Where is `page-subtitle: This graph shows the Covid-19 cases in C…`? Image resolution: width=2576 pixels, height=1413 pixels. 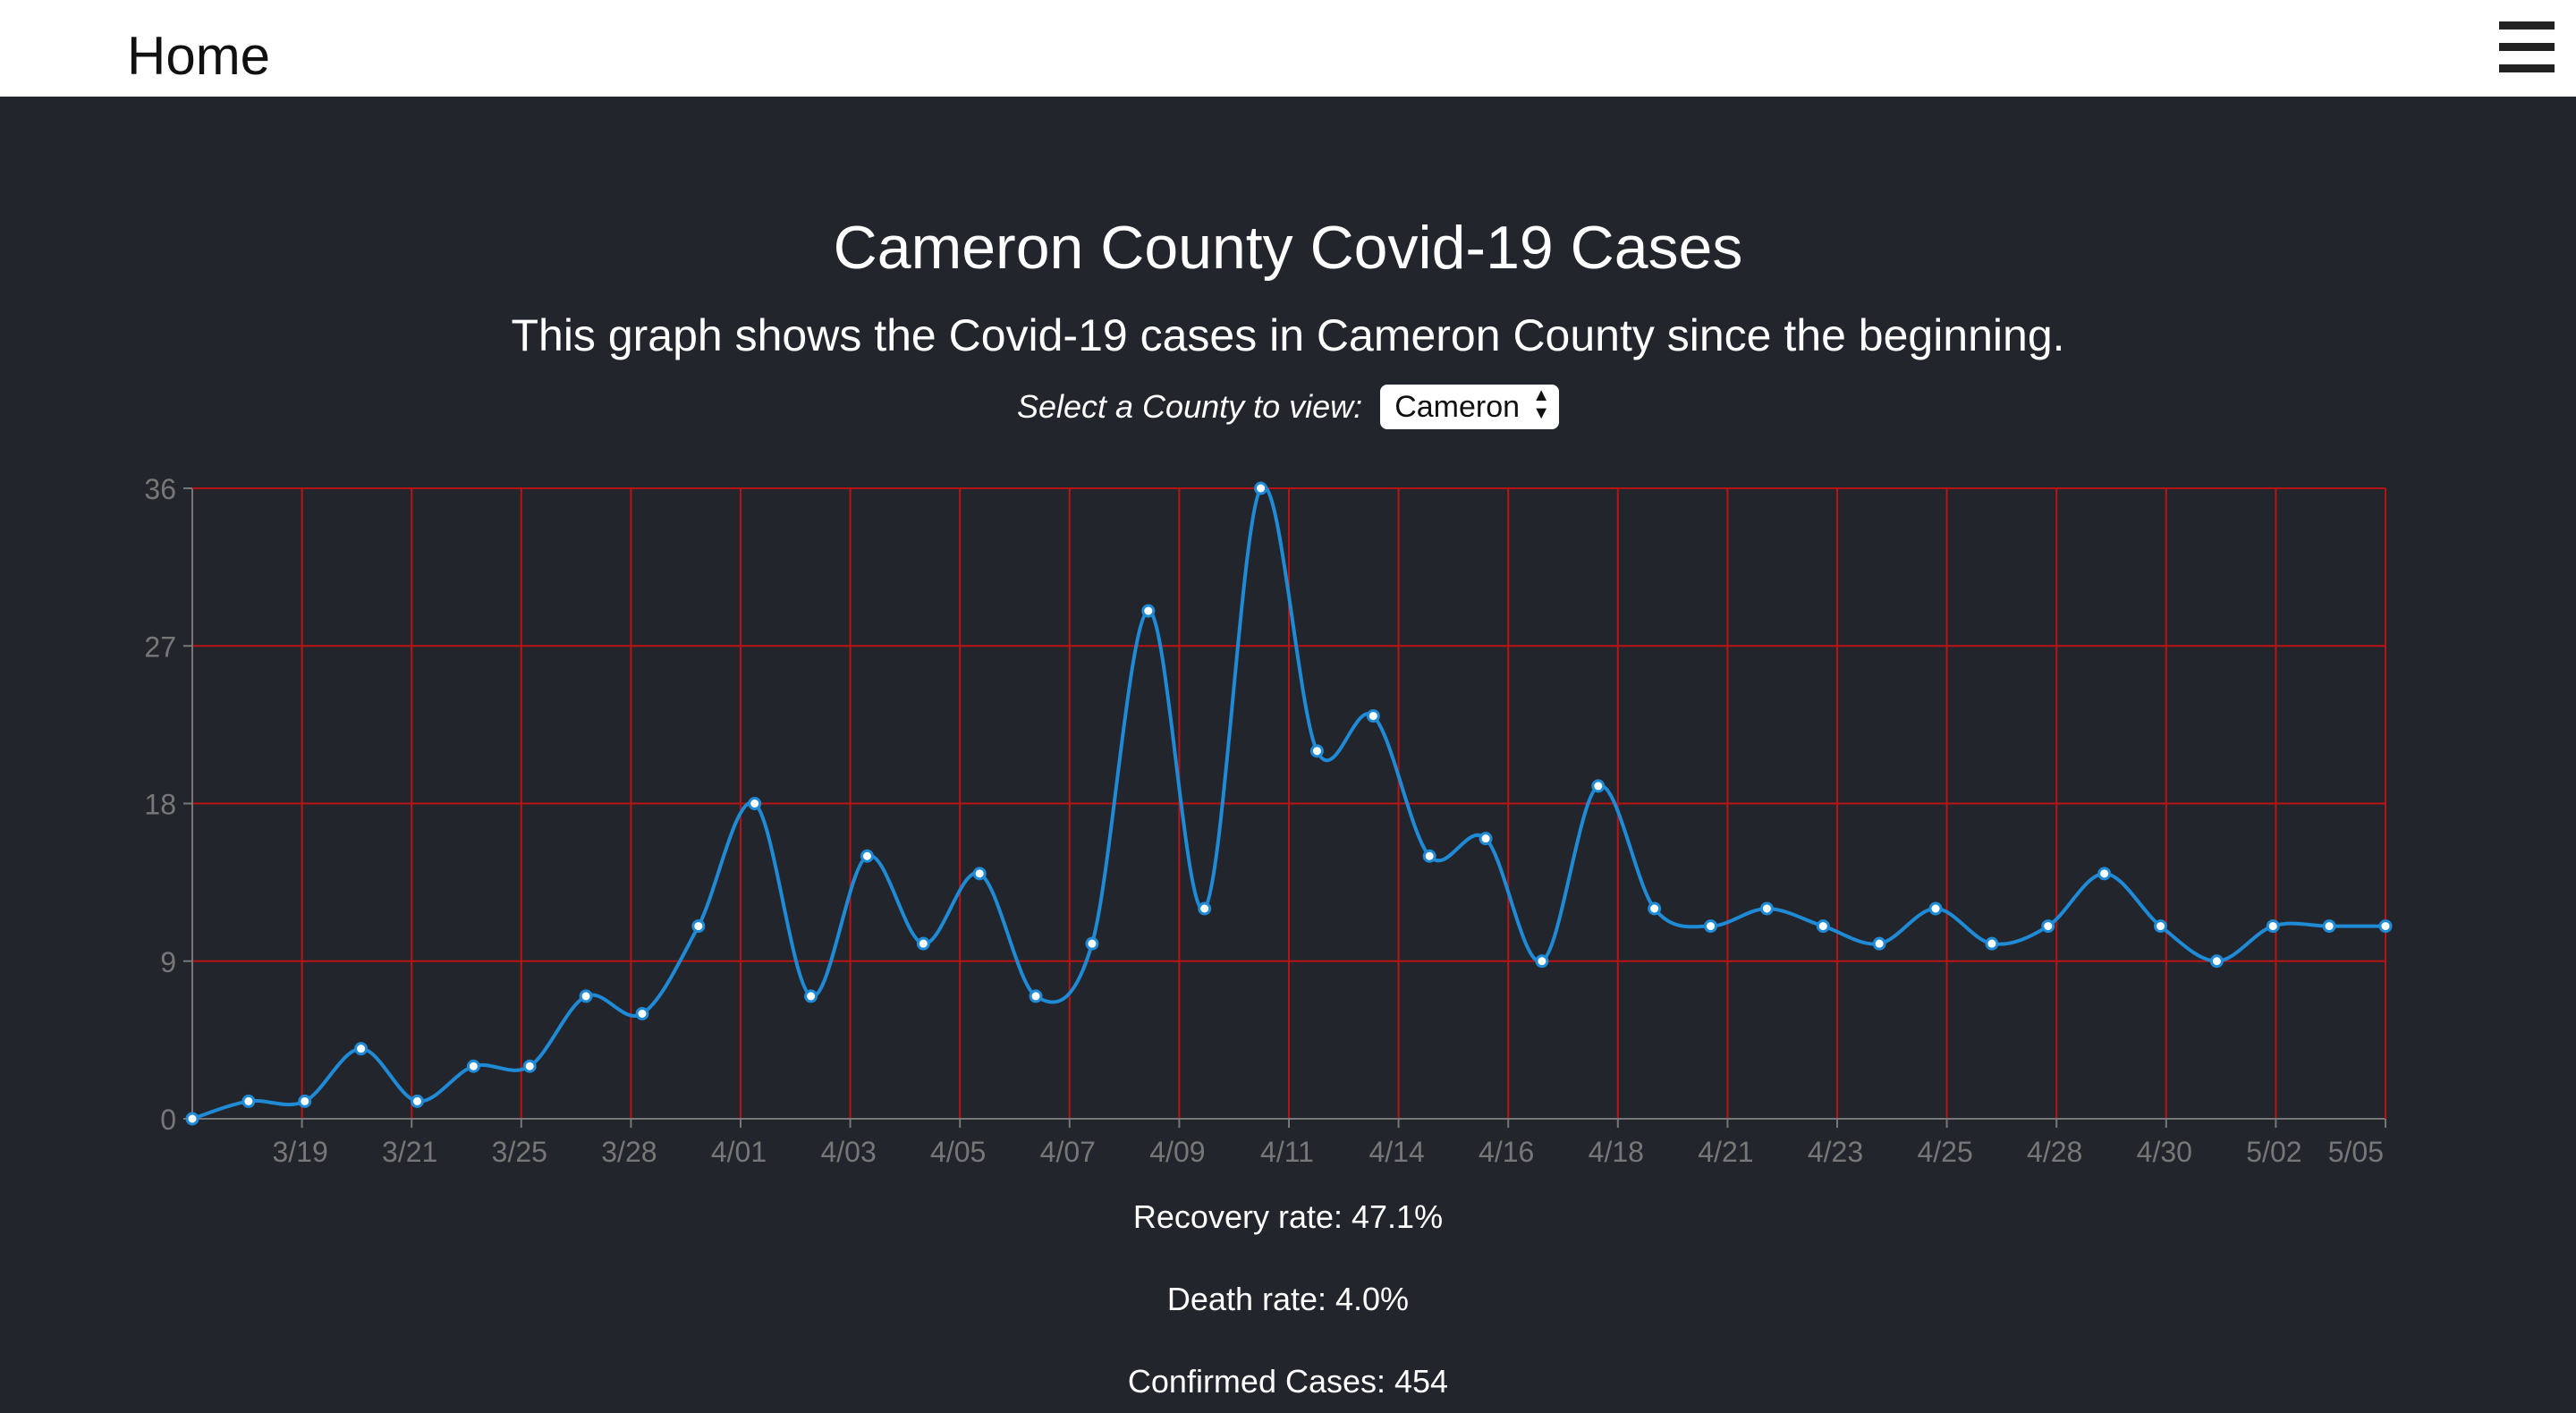
page-subtitle: This graph shows the Covid-19 cases in C… is located at coordinates (1288, 335).